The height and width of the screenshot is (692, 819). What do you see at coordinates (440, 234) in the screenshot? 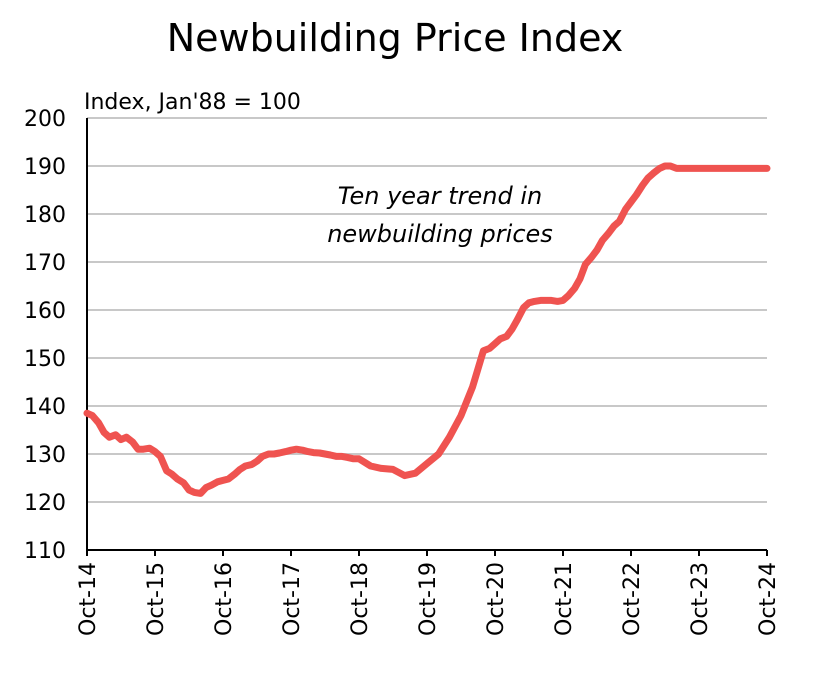
I see `chart-annotation-line-2: newbuilding prices` at bounding box center [440, 234].